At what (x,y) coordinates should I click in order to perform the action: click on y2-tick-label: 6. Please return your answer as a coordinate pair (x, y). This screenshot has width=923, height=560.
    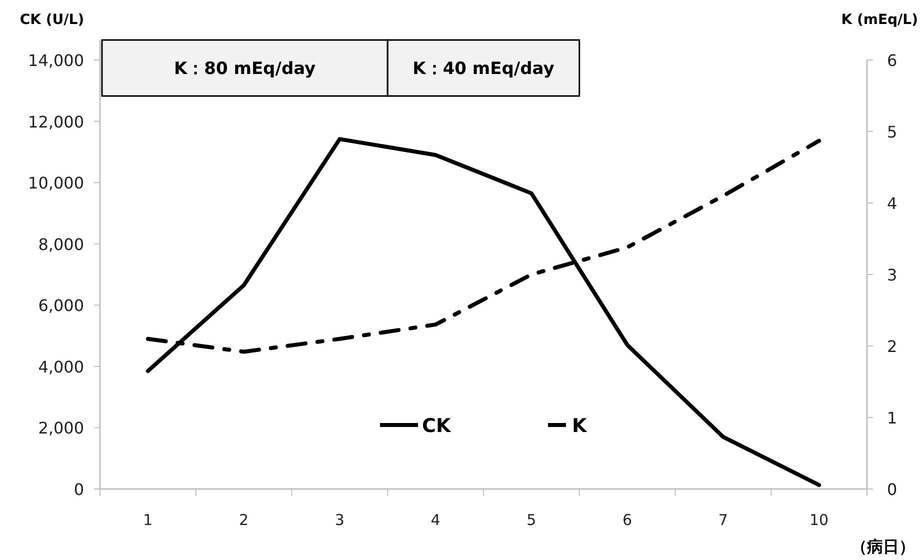
    Looking at the image, I should click on (892, 60).